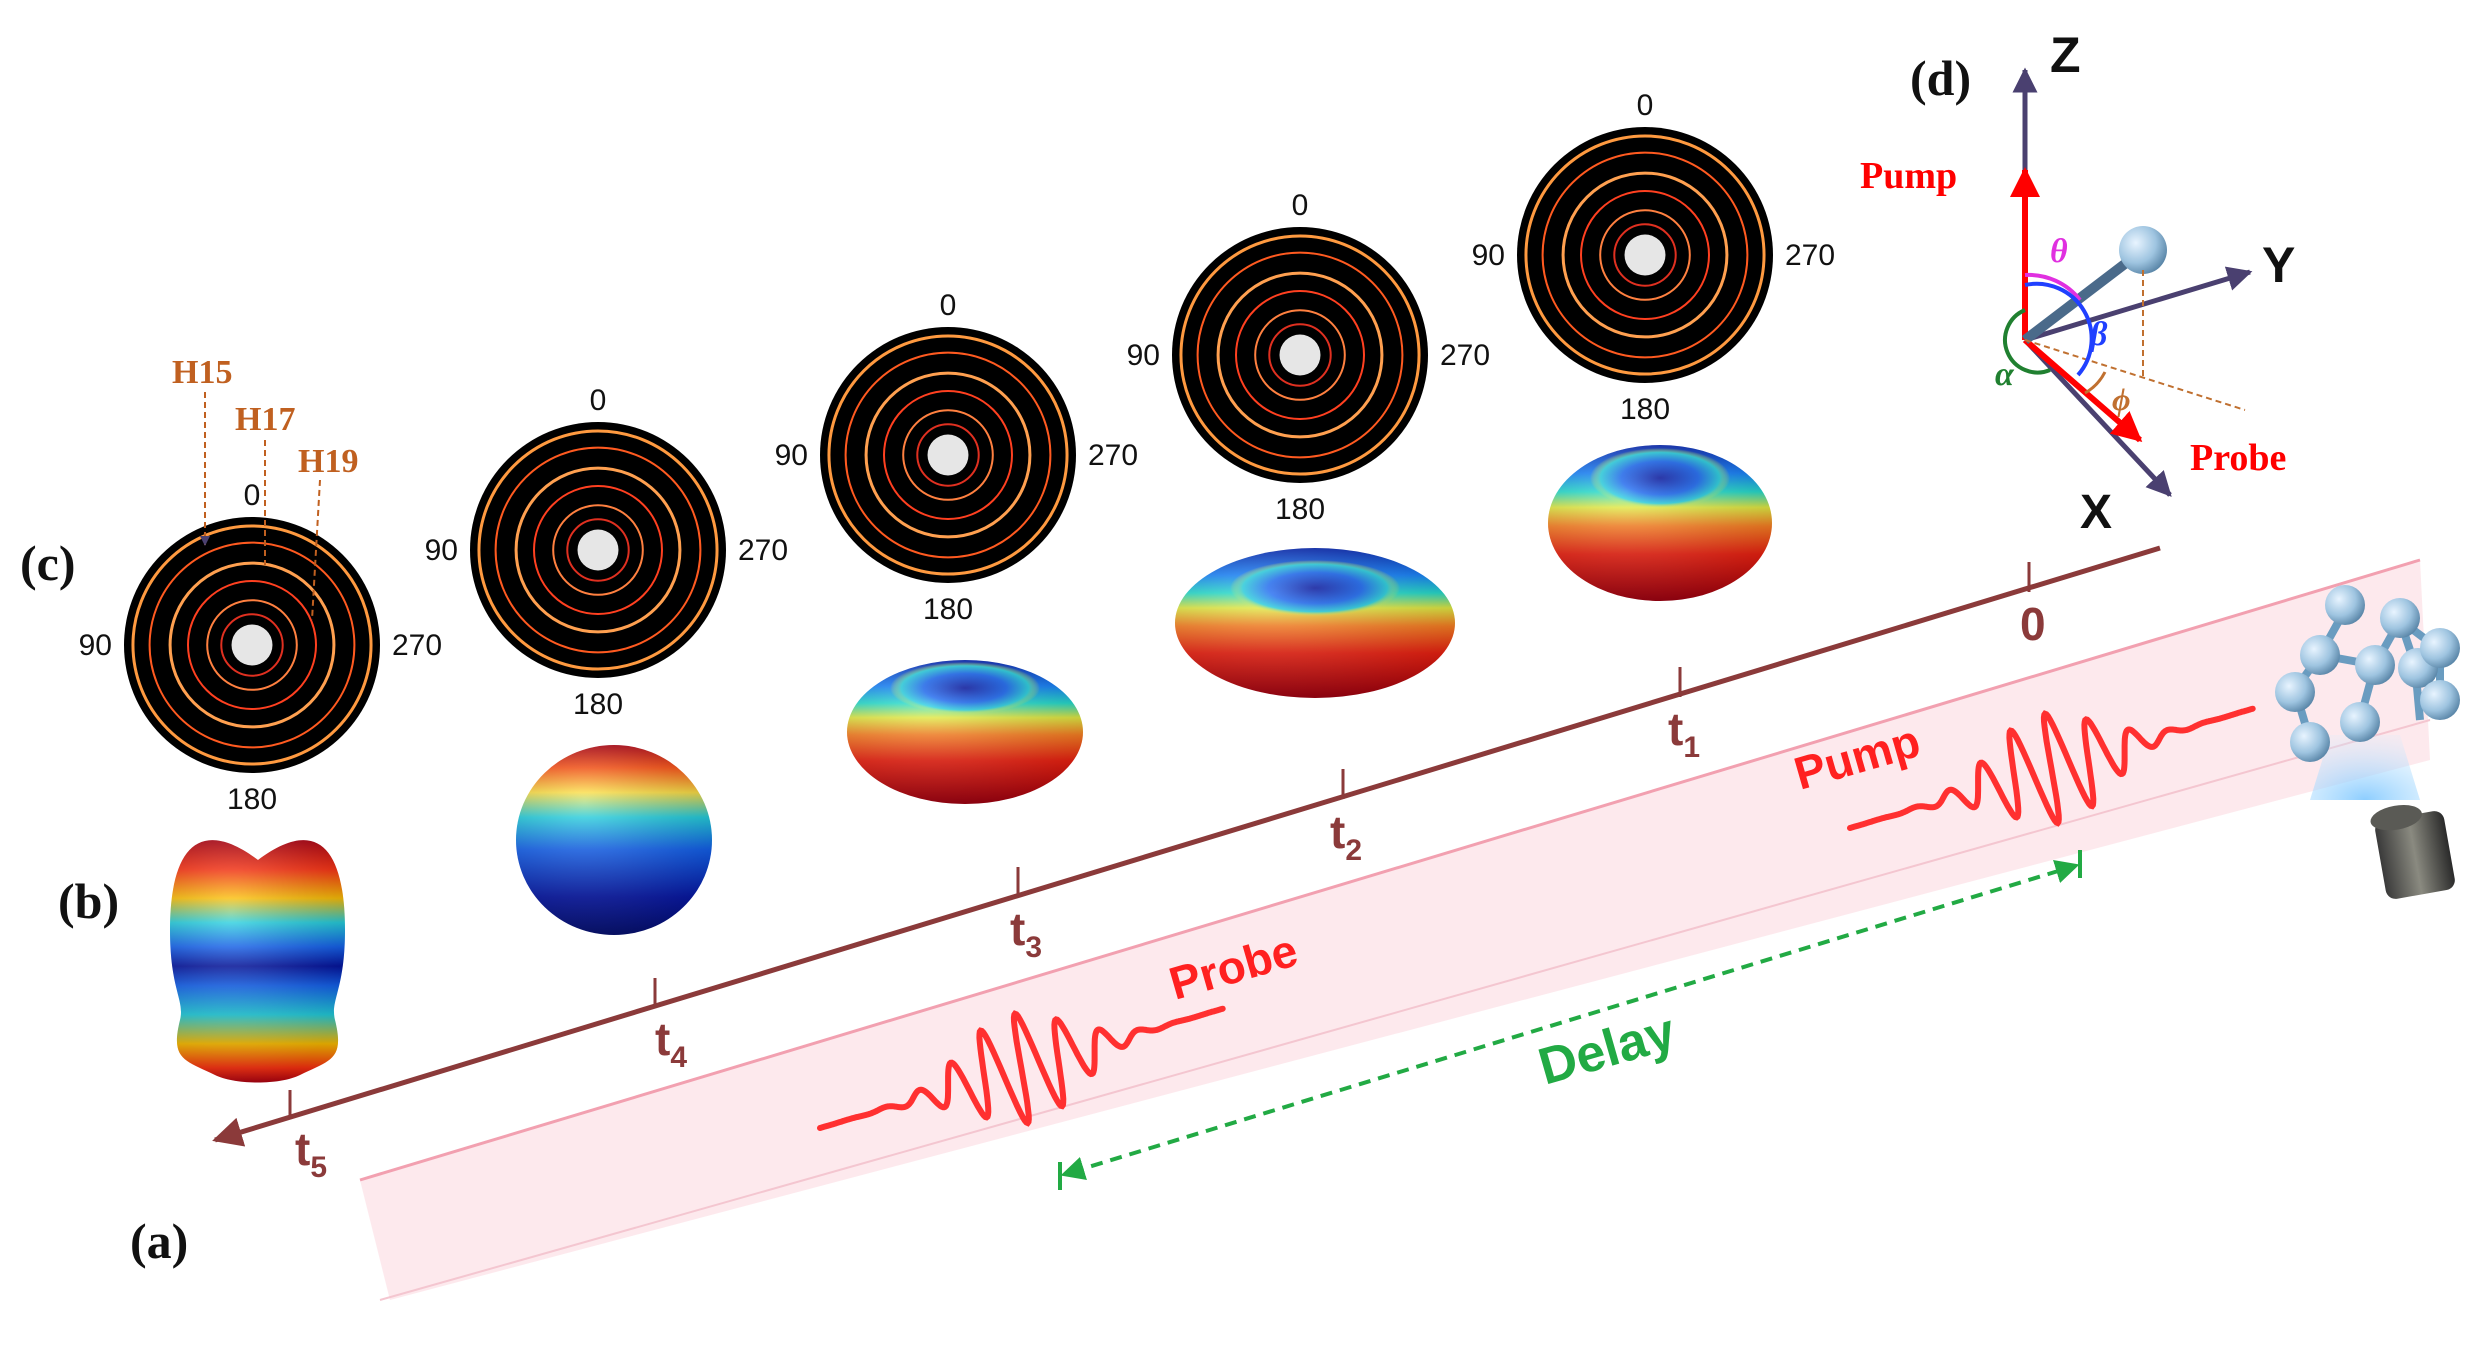 This screenshot has height=1348, width=2477. I want to click on distribution-t4, so click(614, 840).